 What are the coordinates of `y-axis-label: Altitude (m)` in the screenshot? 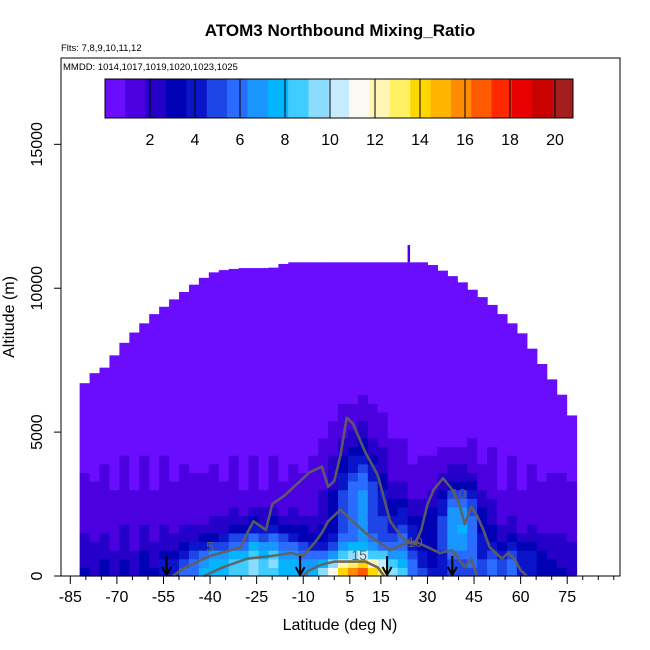 It's located at (9, 317).